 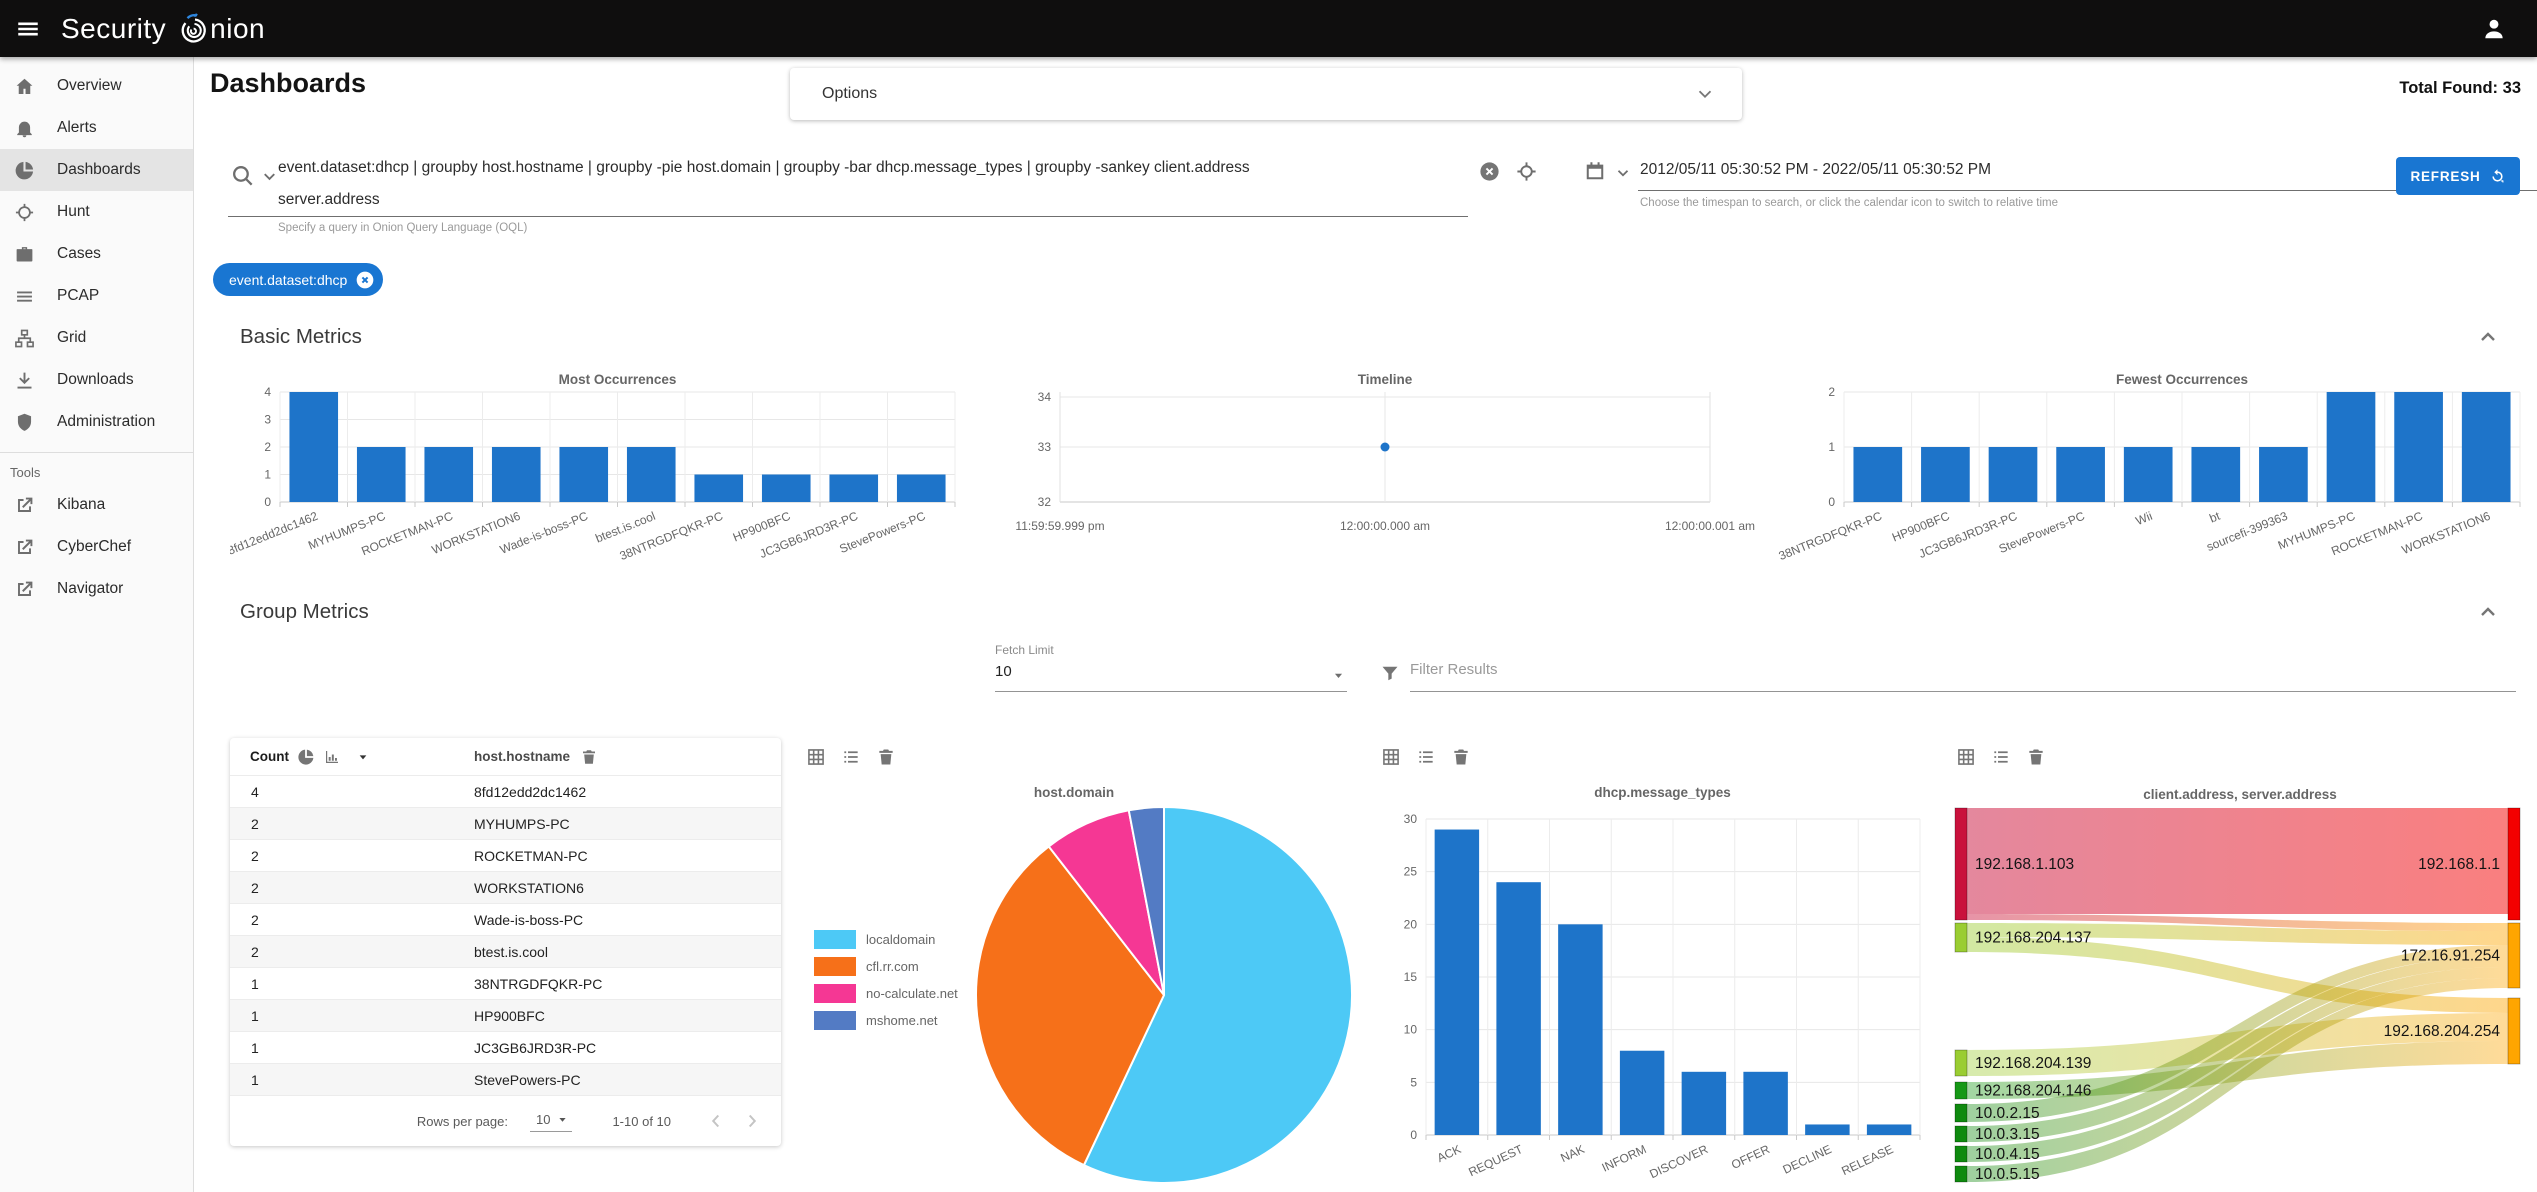 What do you see at coordinates (1526, 171) in the screenshot?
I see `quick-actions-icon` at bounding box center [1526, 171].